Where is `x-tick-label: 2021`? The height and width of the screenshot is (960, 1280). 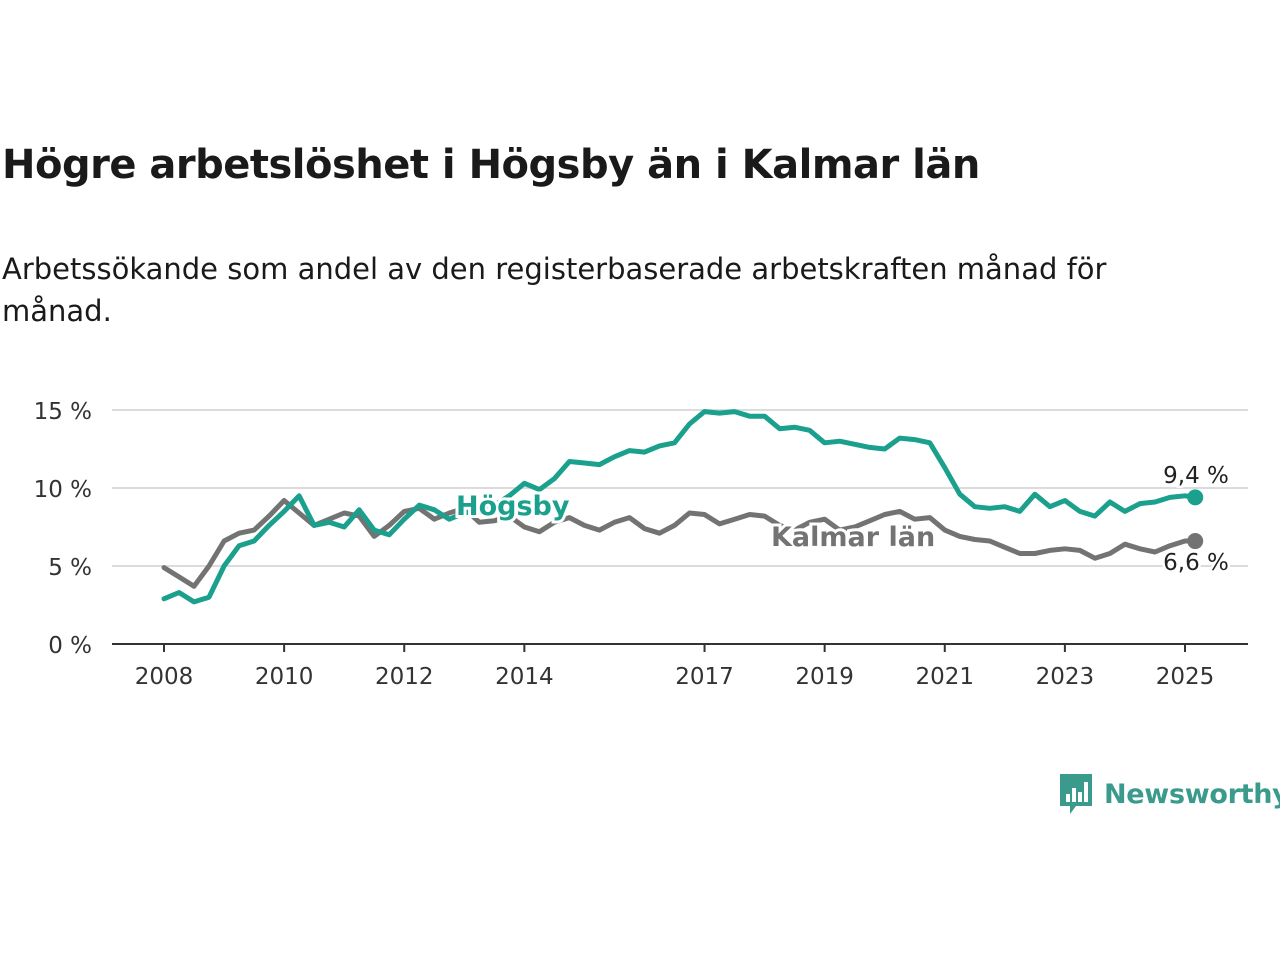 x-tick-label: 2021 is located at coordinates (944, 677).